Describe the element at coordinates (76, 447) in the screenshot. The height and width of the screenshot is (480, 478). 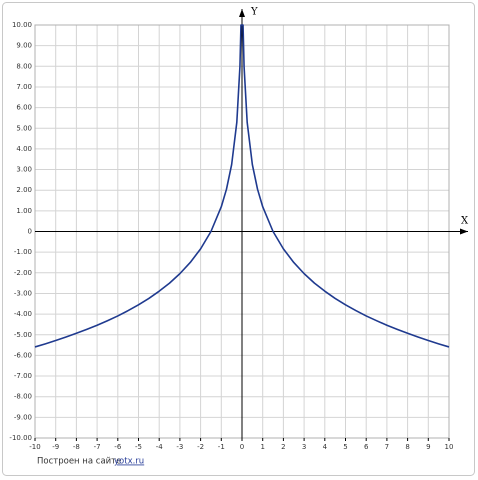
I see `x-tick-label: -8` at that location.